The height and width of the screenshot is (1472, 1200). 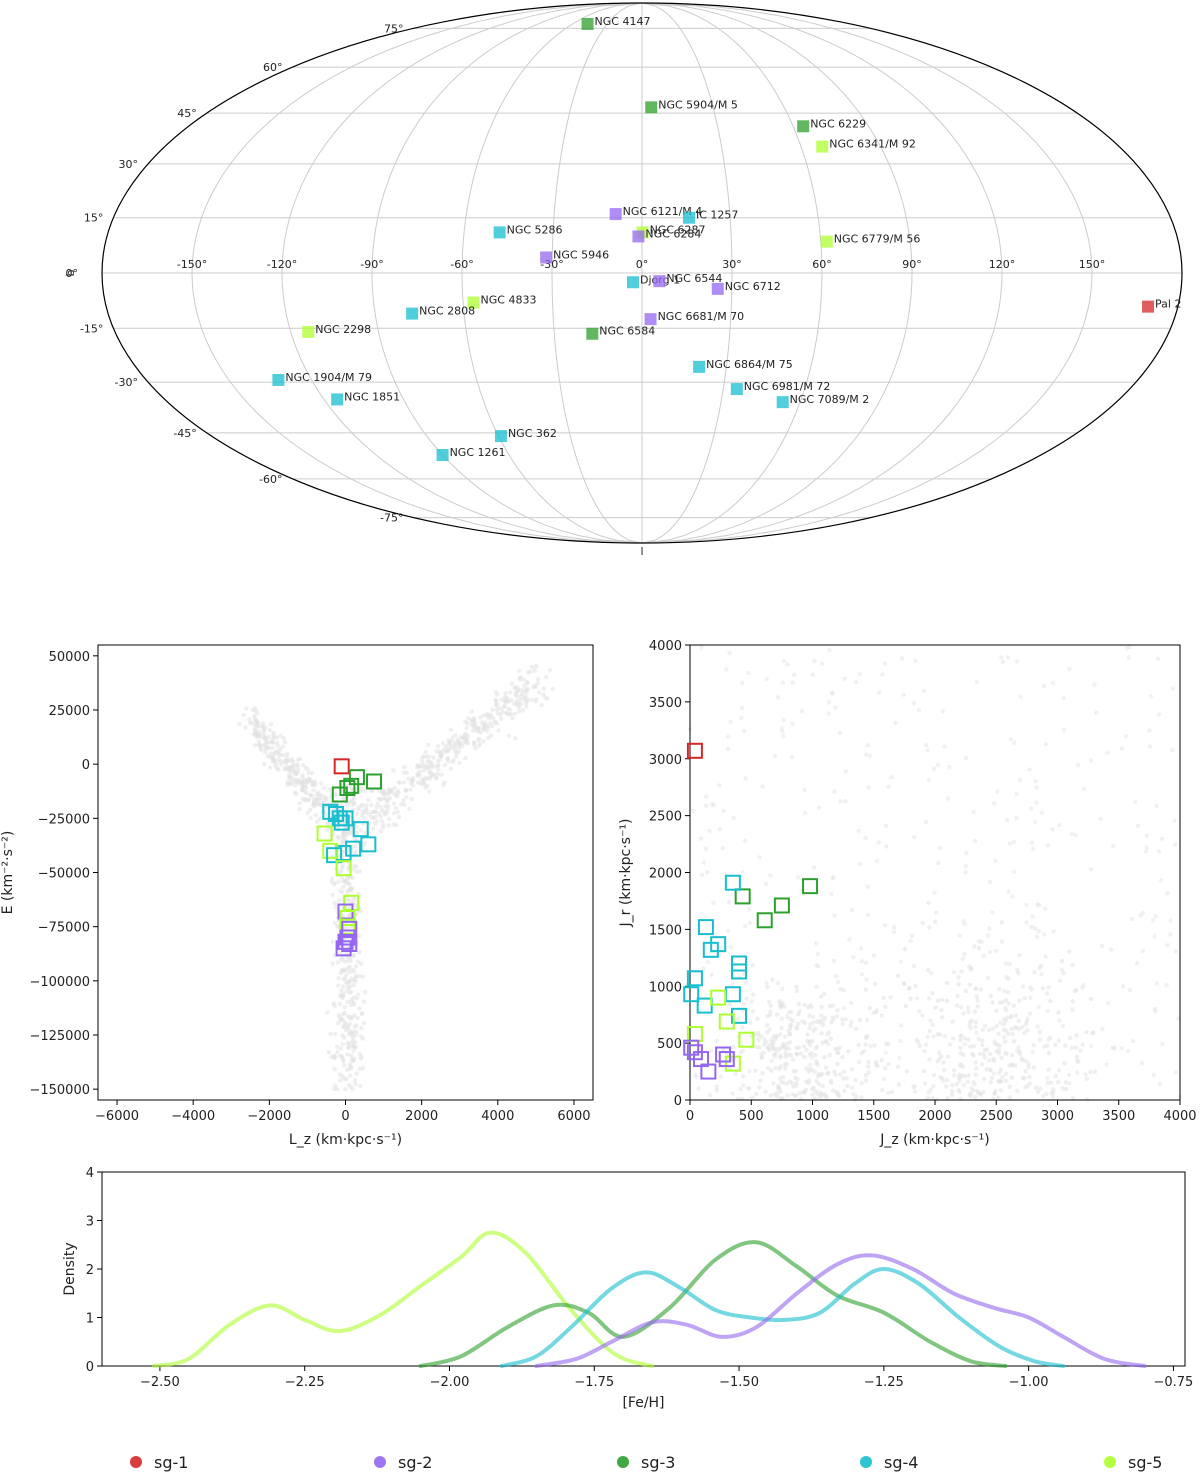 I want to click on legend-label: sg-3, so click(x=658, y=1462).